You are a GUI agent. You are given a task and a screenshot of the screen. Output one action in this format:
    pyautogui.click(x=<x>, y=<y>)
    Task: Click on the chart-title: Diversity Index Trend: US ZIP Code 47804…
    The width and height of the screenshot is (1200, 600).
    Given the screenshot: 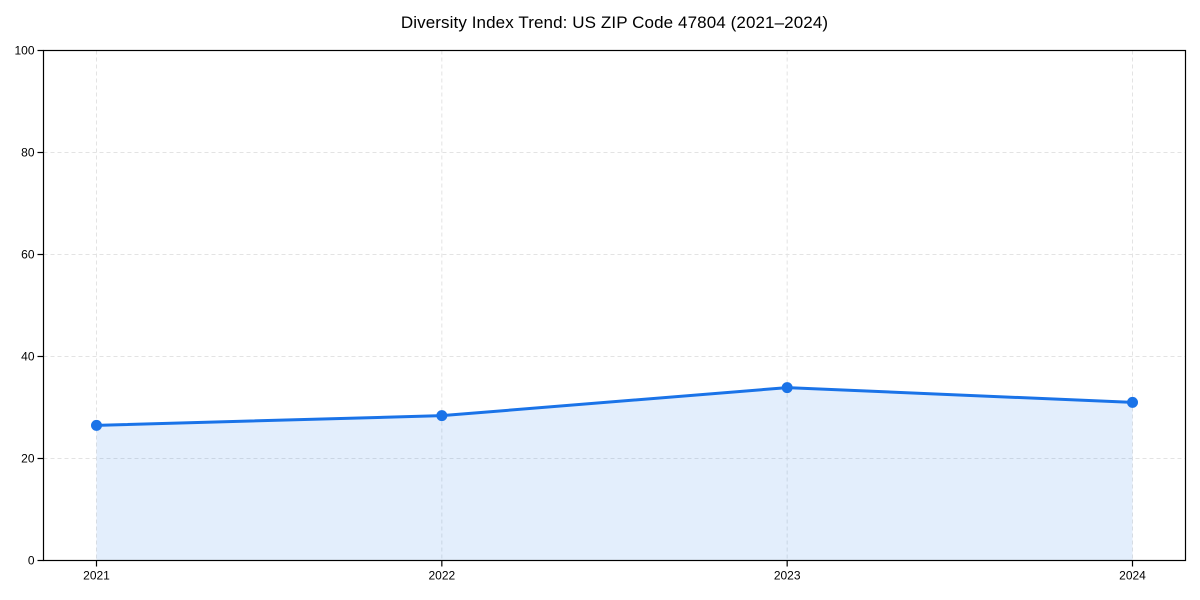 What is the action you would take?
    pyautogui.click(x=614, y=22)
    